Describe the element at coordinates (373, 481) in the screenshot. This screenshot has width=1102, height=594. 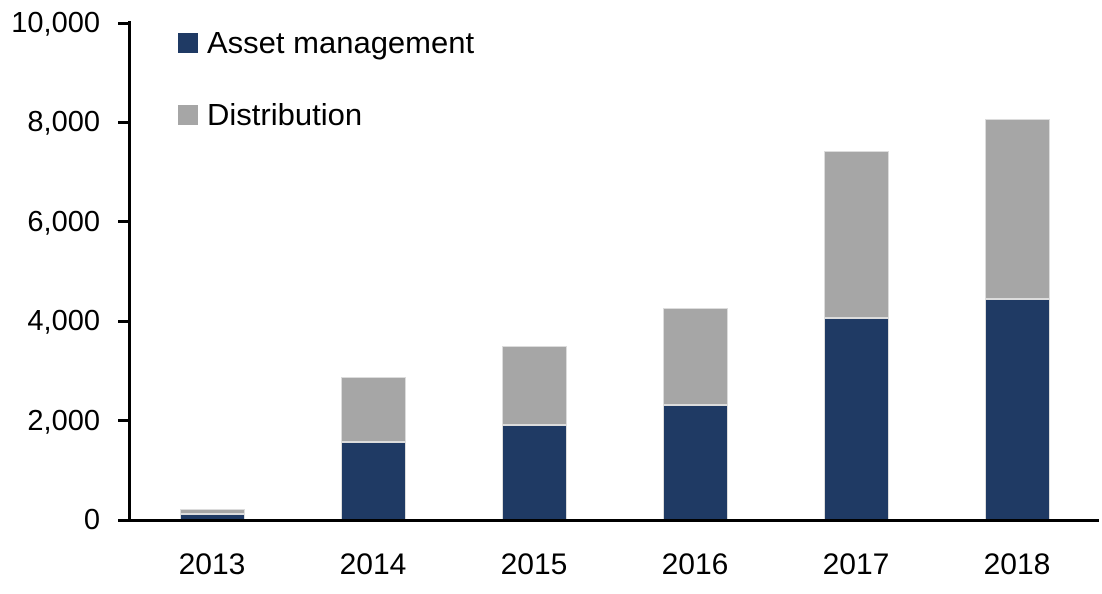
I see `bar-segment-2014-asset-management` at that location.